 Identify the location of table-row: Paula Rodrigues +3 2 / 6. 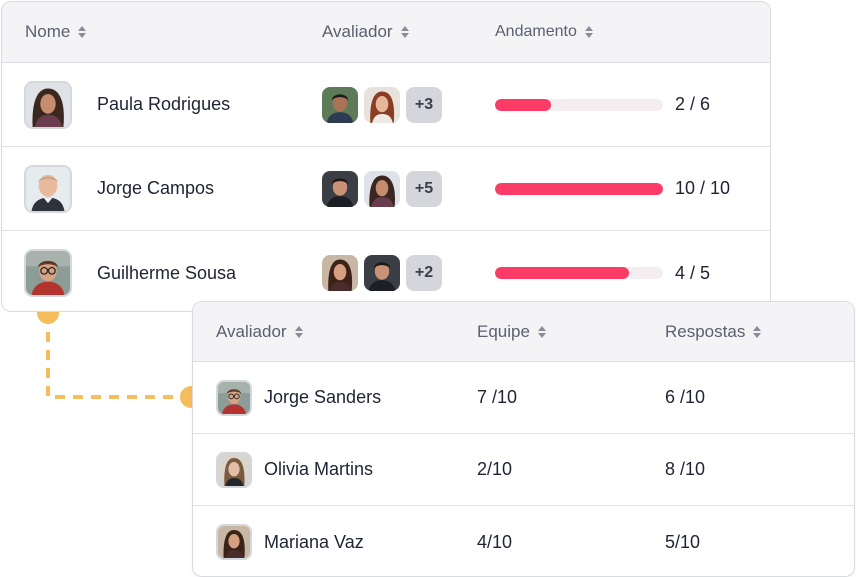
(386, 105).